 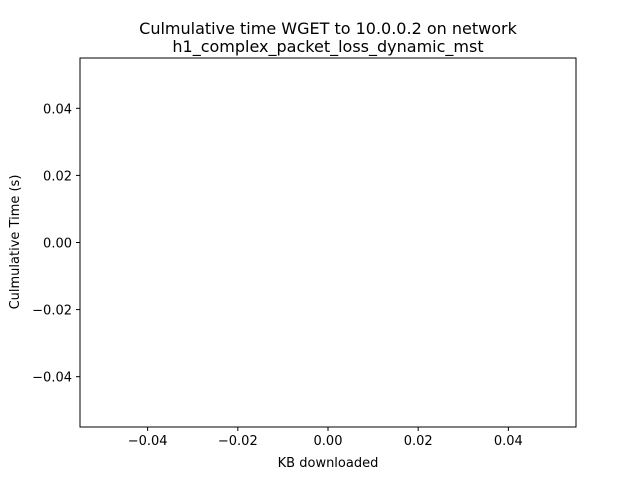 I want to click on y-axis-ticks: −0.04 −0.02 0.00 0.02 0.04, so click(x=56, y=244).